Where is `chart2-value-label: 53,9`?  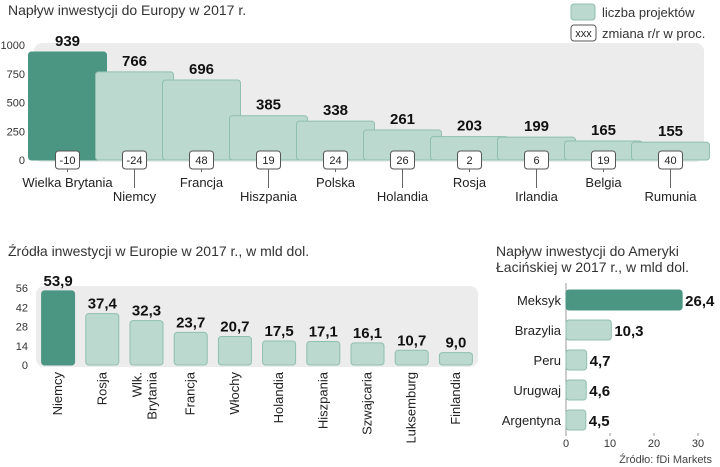 chart2-value-label: 53,9 is located at coordinates (57, 281).